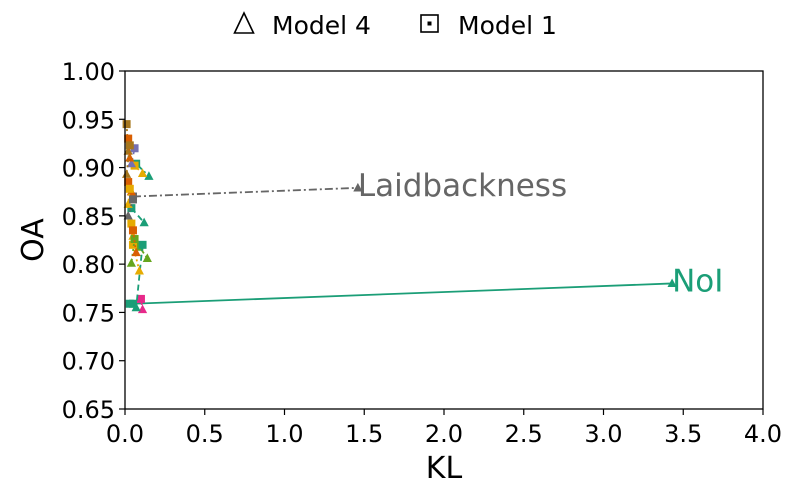 The width and height of the screenshot is (800, 500). Describe the element at coordinates (142, 172) in the screenshot. I see `series-8-triangle-marker` at that location.